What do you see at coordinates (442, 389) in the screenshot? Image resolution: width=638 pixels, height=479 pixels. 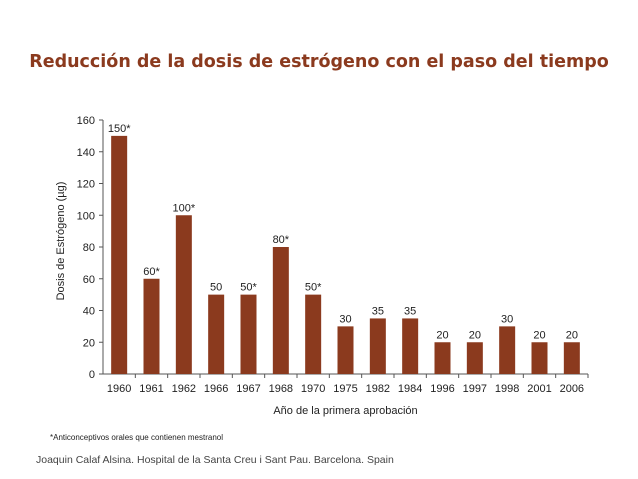 I see `x-tick-label: 1996` at bounding box center [442, 389].